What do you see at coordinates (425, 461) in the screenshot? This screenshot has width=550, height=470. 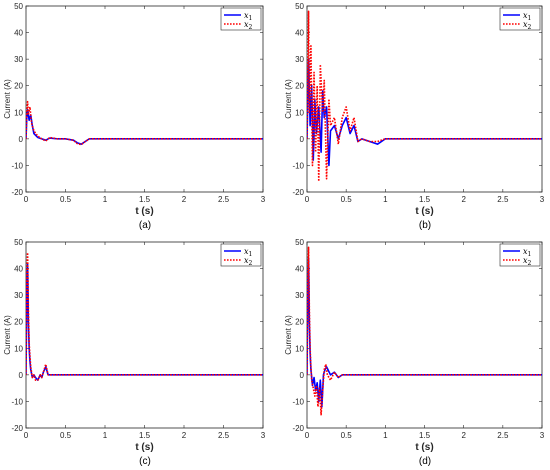 I see `panel-caption: (d)` at bounding box center [425, 461].